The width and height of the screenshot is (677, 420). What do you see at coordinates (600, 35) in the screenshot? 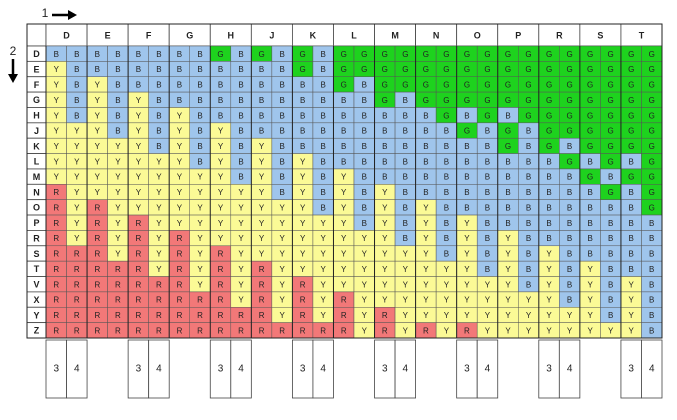
I see `column-header: S` at bounding box center [600, 35].